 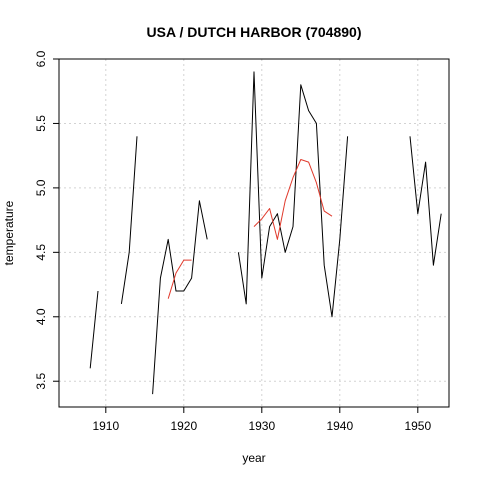 What do you see at coordinates (41, 316) in the screenshot?
I see `y-tick-label: 4.0` at bounding box center [41, 316].